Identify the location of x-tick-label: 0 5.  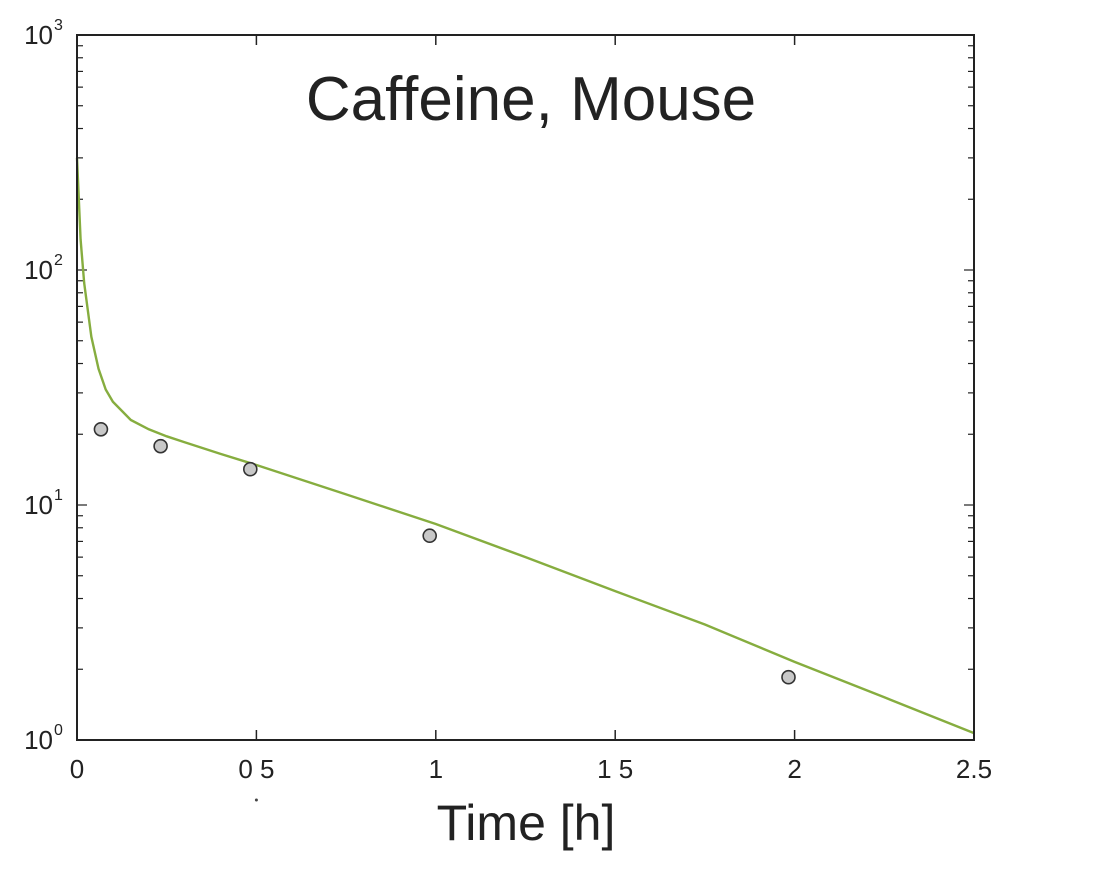
(256, 769).